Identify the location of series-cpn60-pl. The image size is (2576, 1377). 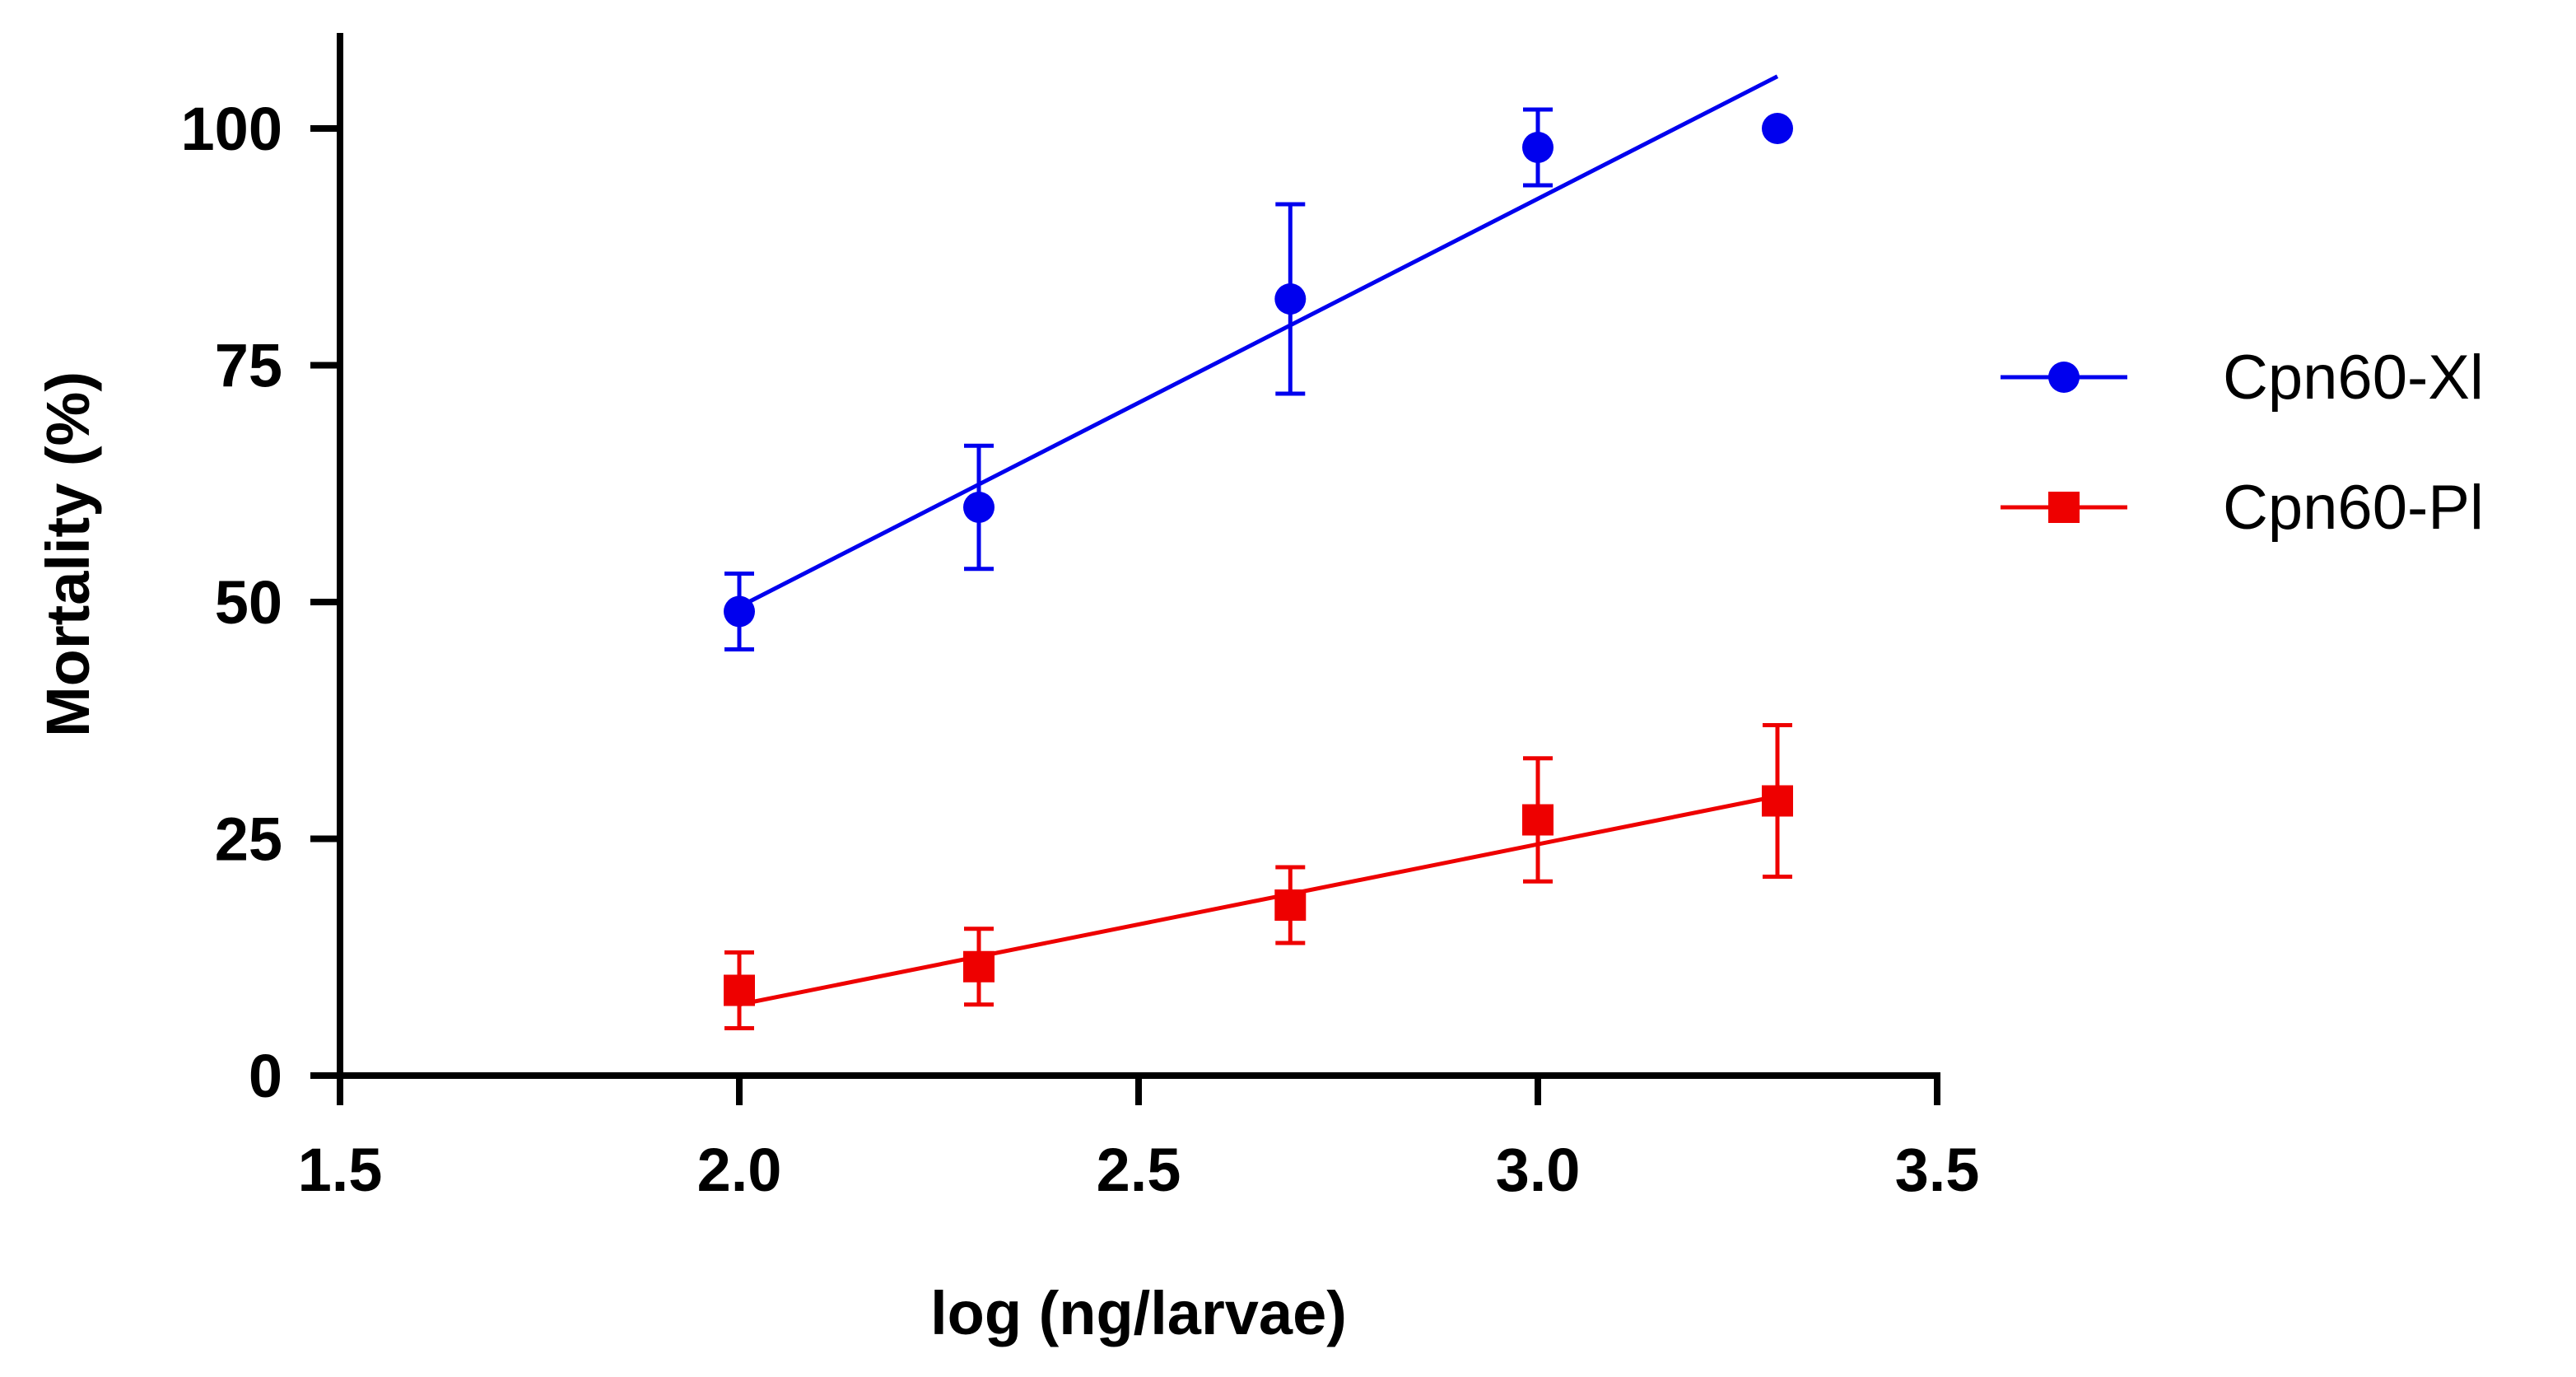
(1258, 876).